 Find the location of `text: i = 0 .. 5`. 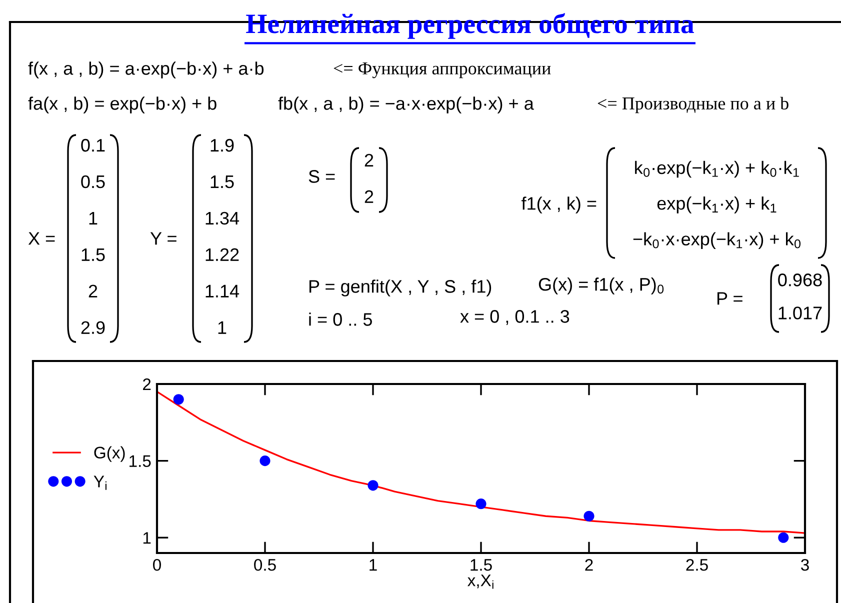

text: i = 0 .. 5 is located at coordinates (340, 319).